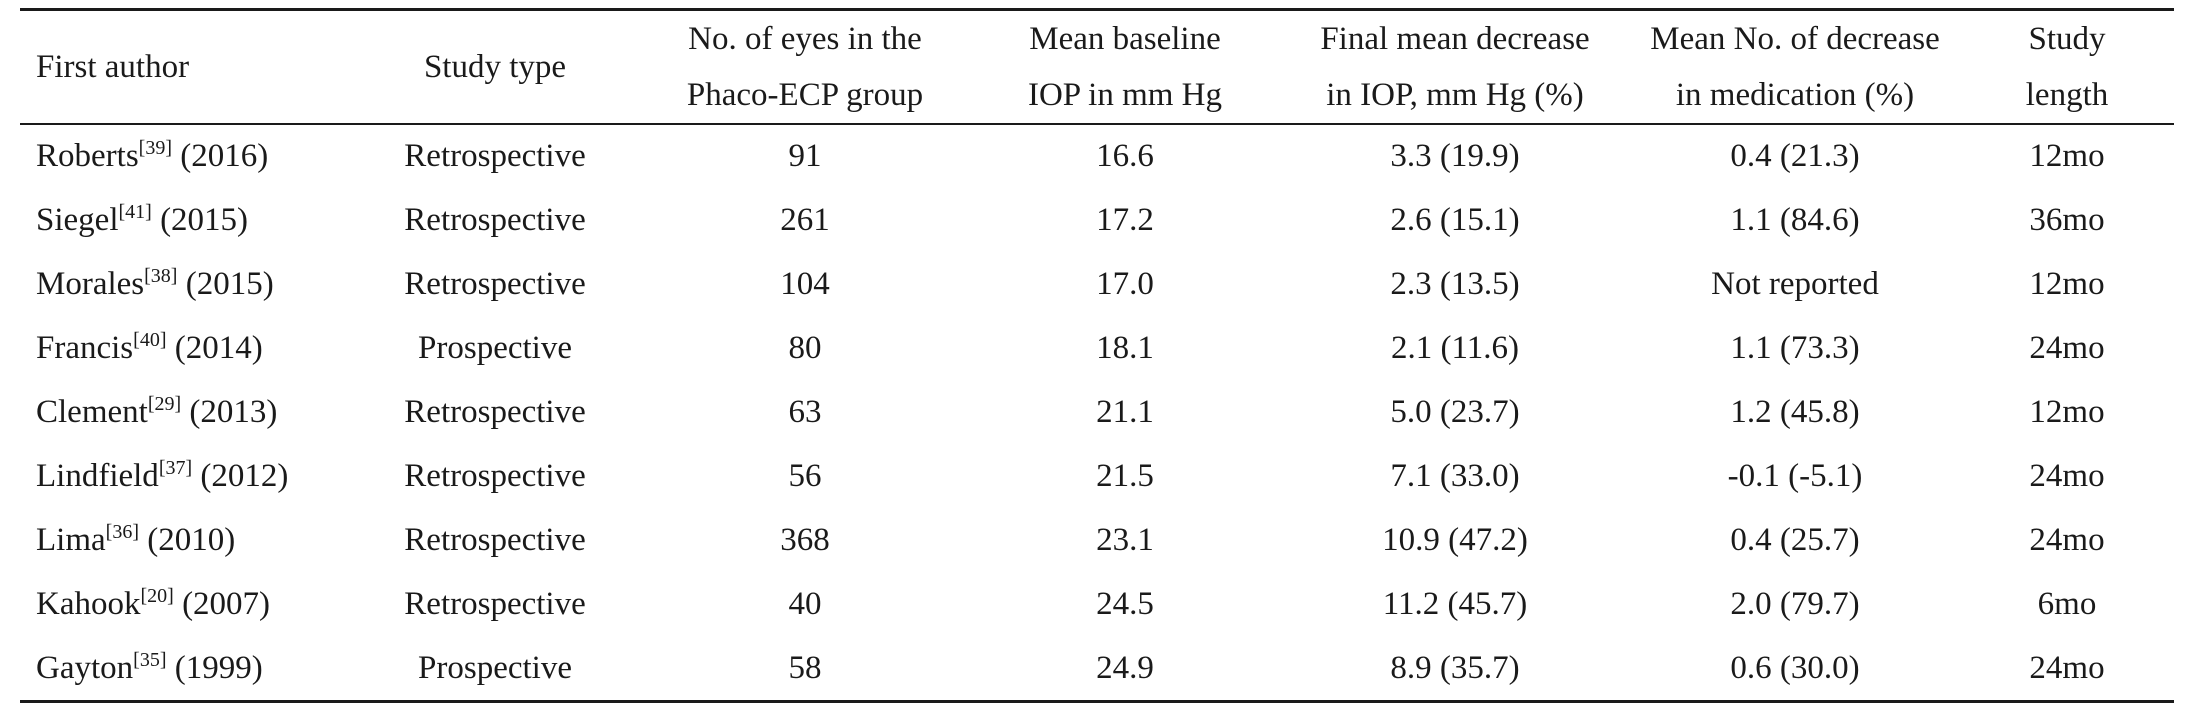 The width and height of the screenshot is (2194, 703). What do you see at coordinates (2067, 39) in the screenshot?
I see `header-line: Study` at bounding box center [2067, 39].